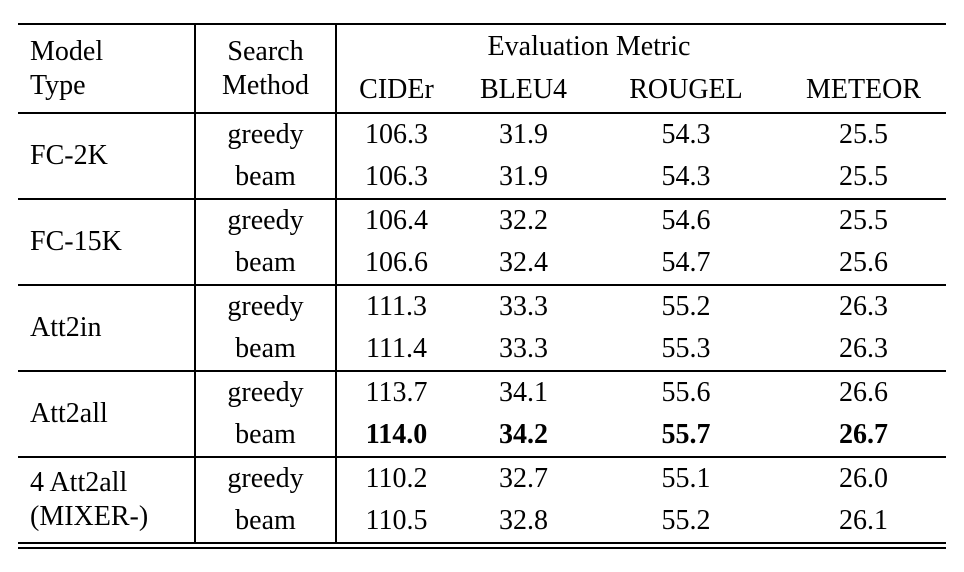 This screenshot has width=964, height=572. What do you see at coordinates (523, 522) in the screenshot?
I see `metric-value-cell: 32.8` at bounding box center [523, 522].